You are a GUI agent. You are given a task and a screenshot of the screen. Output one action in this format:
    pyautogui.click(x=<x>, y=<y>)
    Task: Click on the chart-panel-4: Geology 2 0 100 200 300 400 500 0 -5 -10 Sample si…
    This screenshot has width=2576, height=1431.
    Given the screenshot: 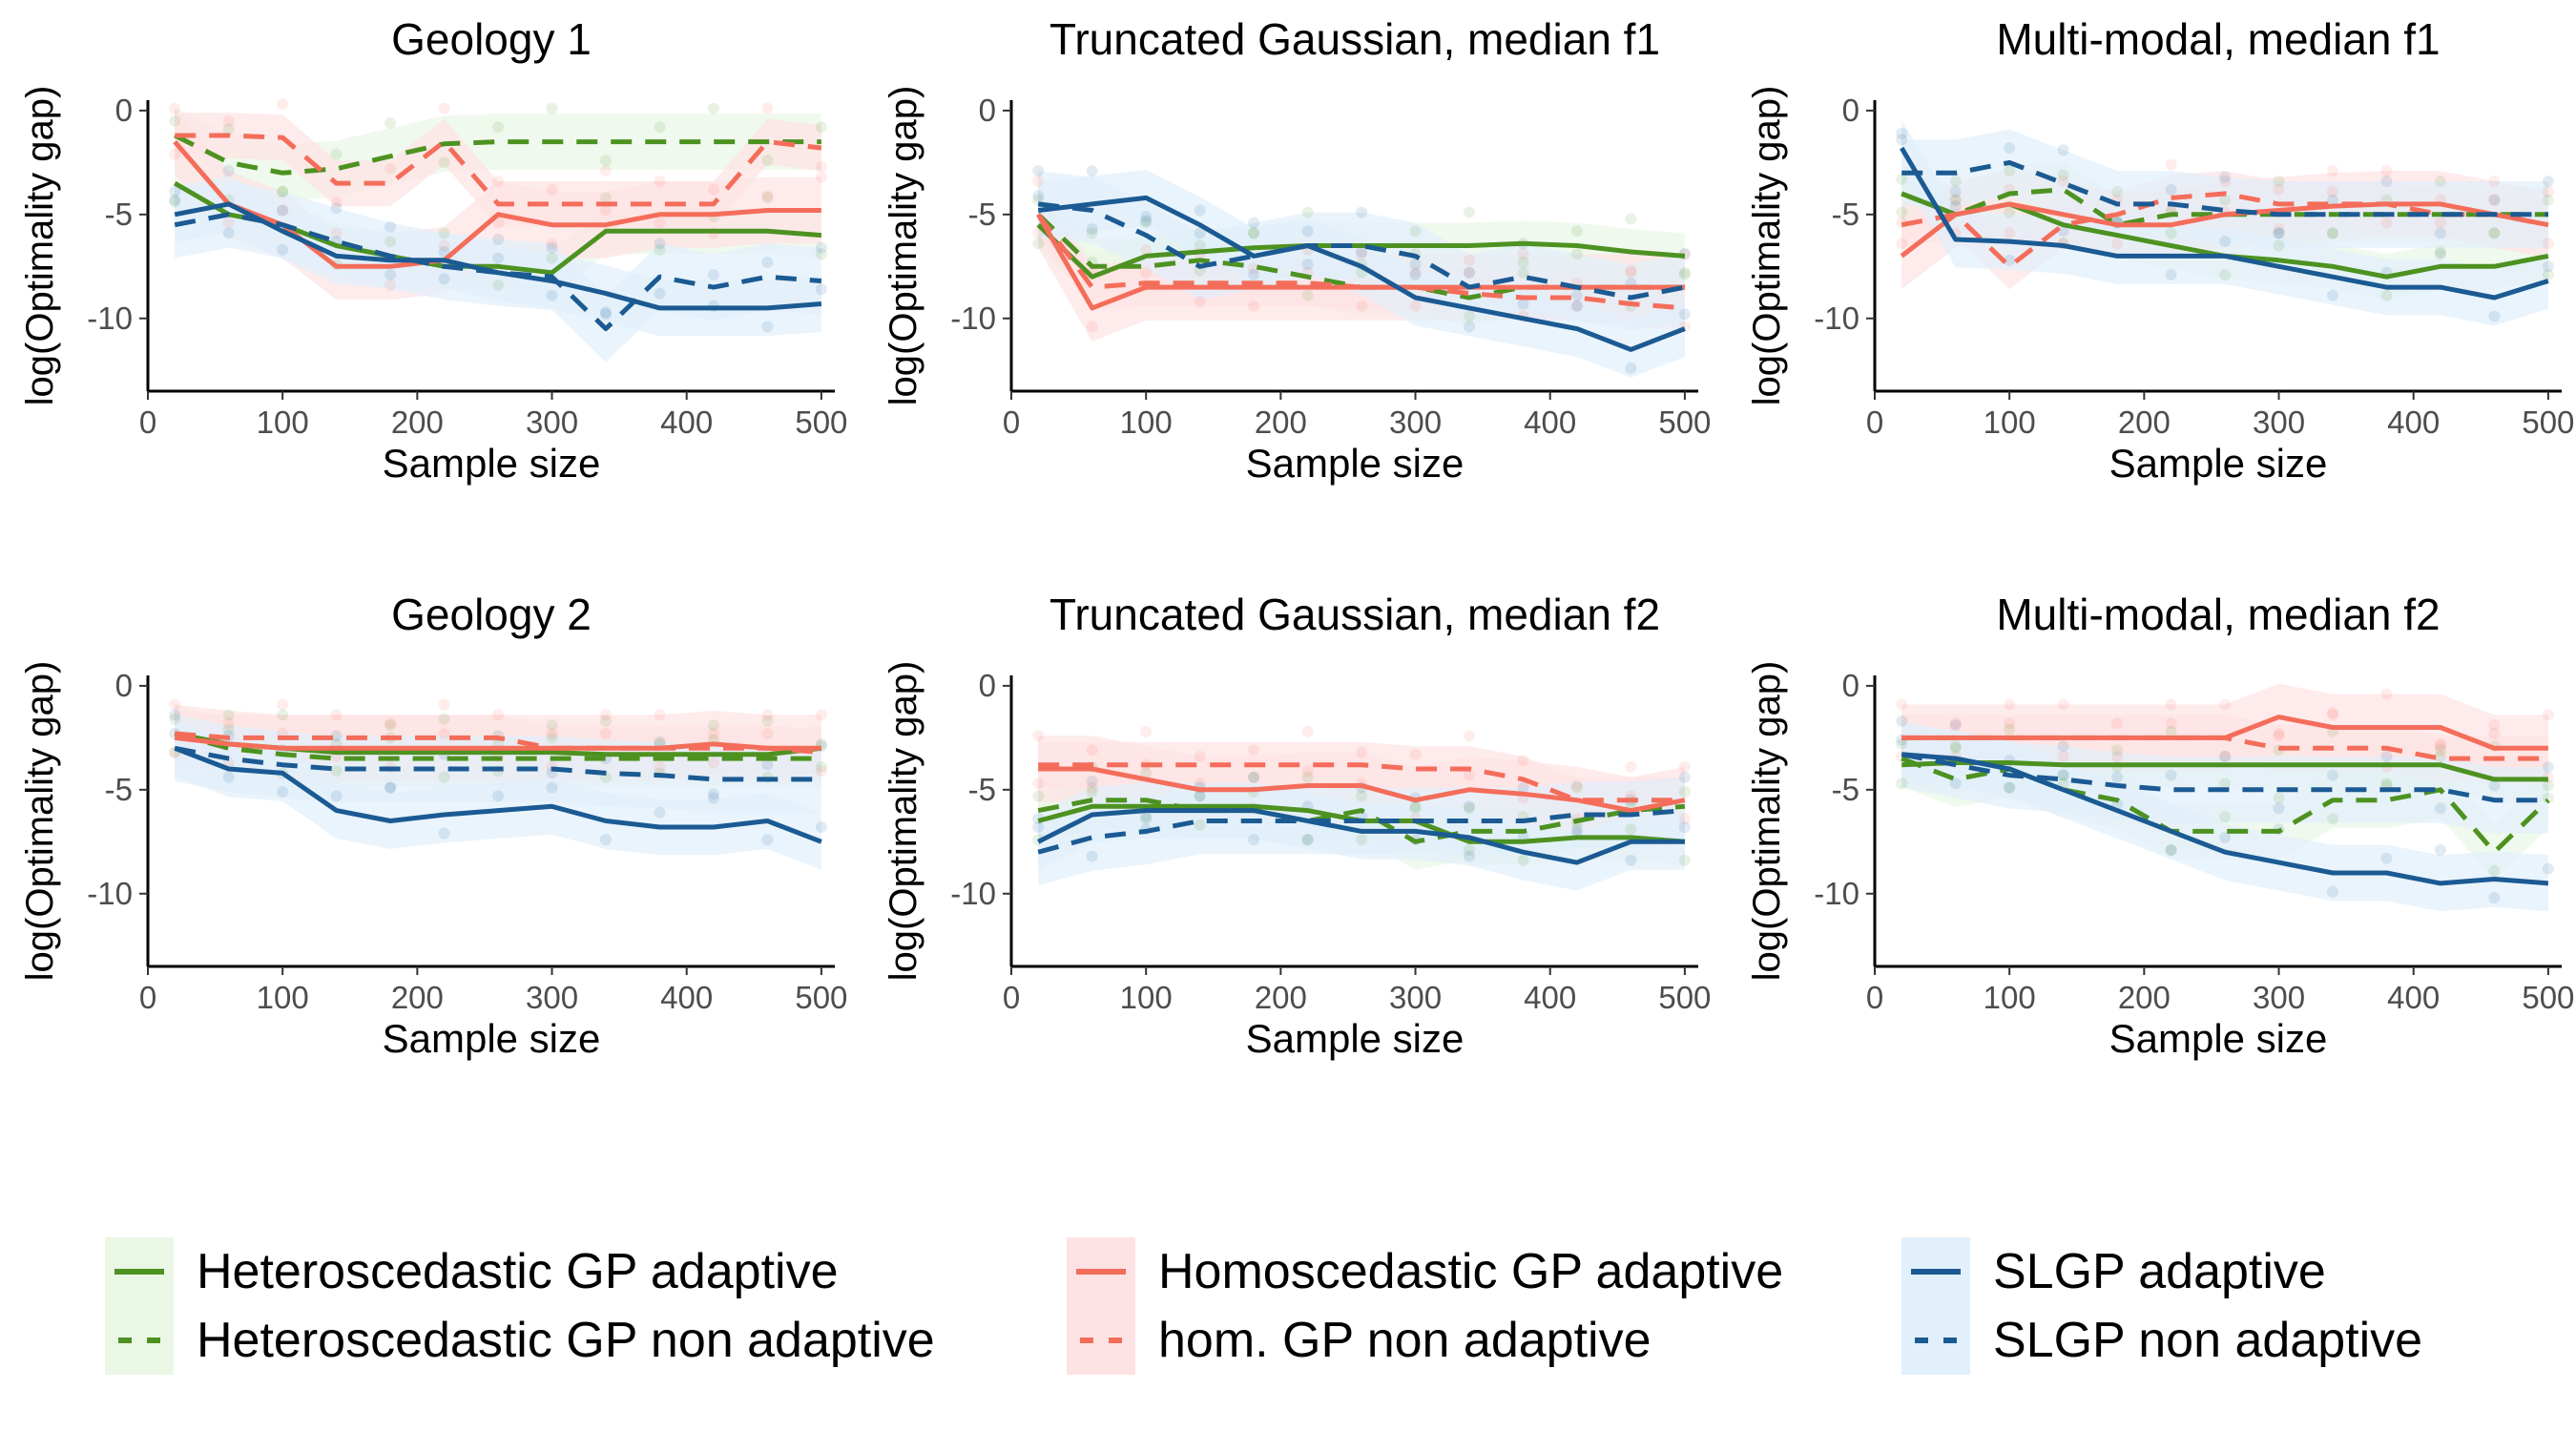 What is the action you would take?
    pyautogui.click(x=433, y=825)
    